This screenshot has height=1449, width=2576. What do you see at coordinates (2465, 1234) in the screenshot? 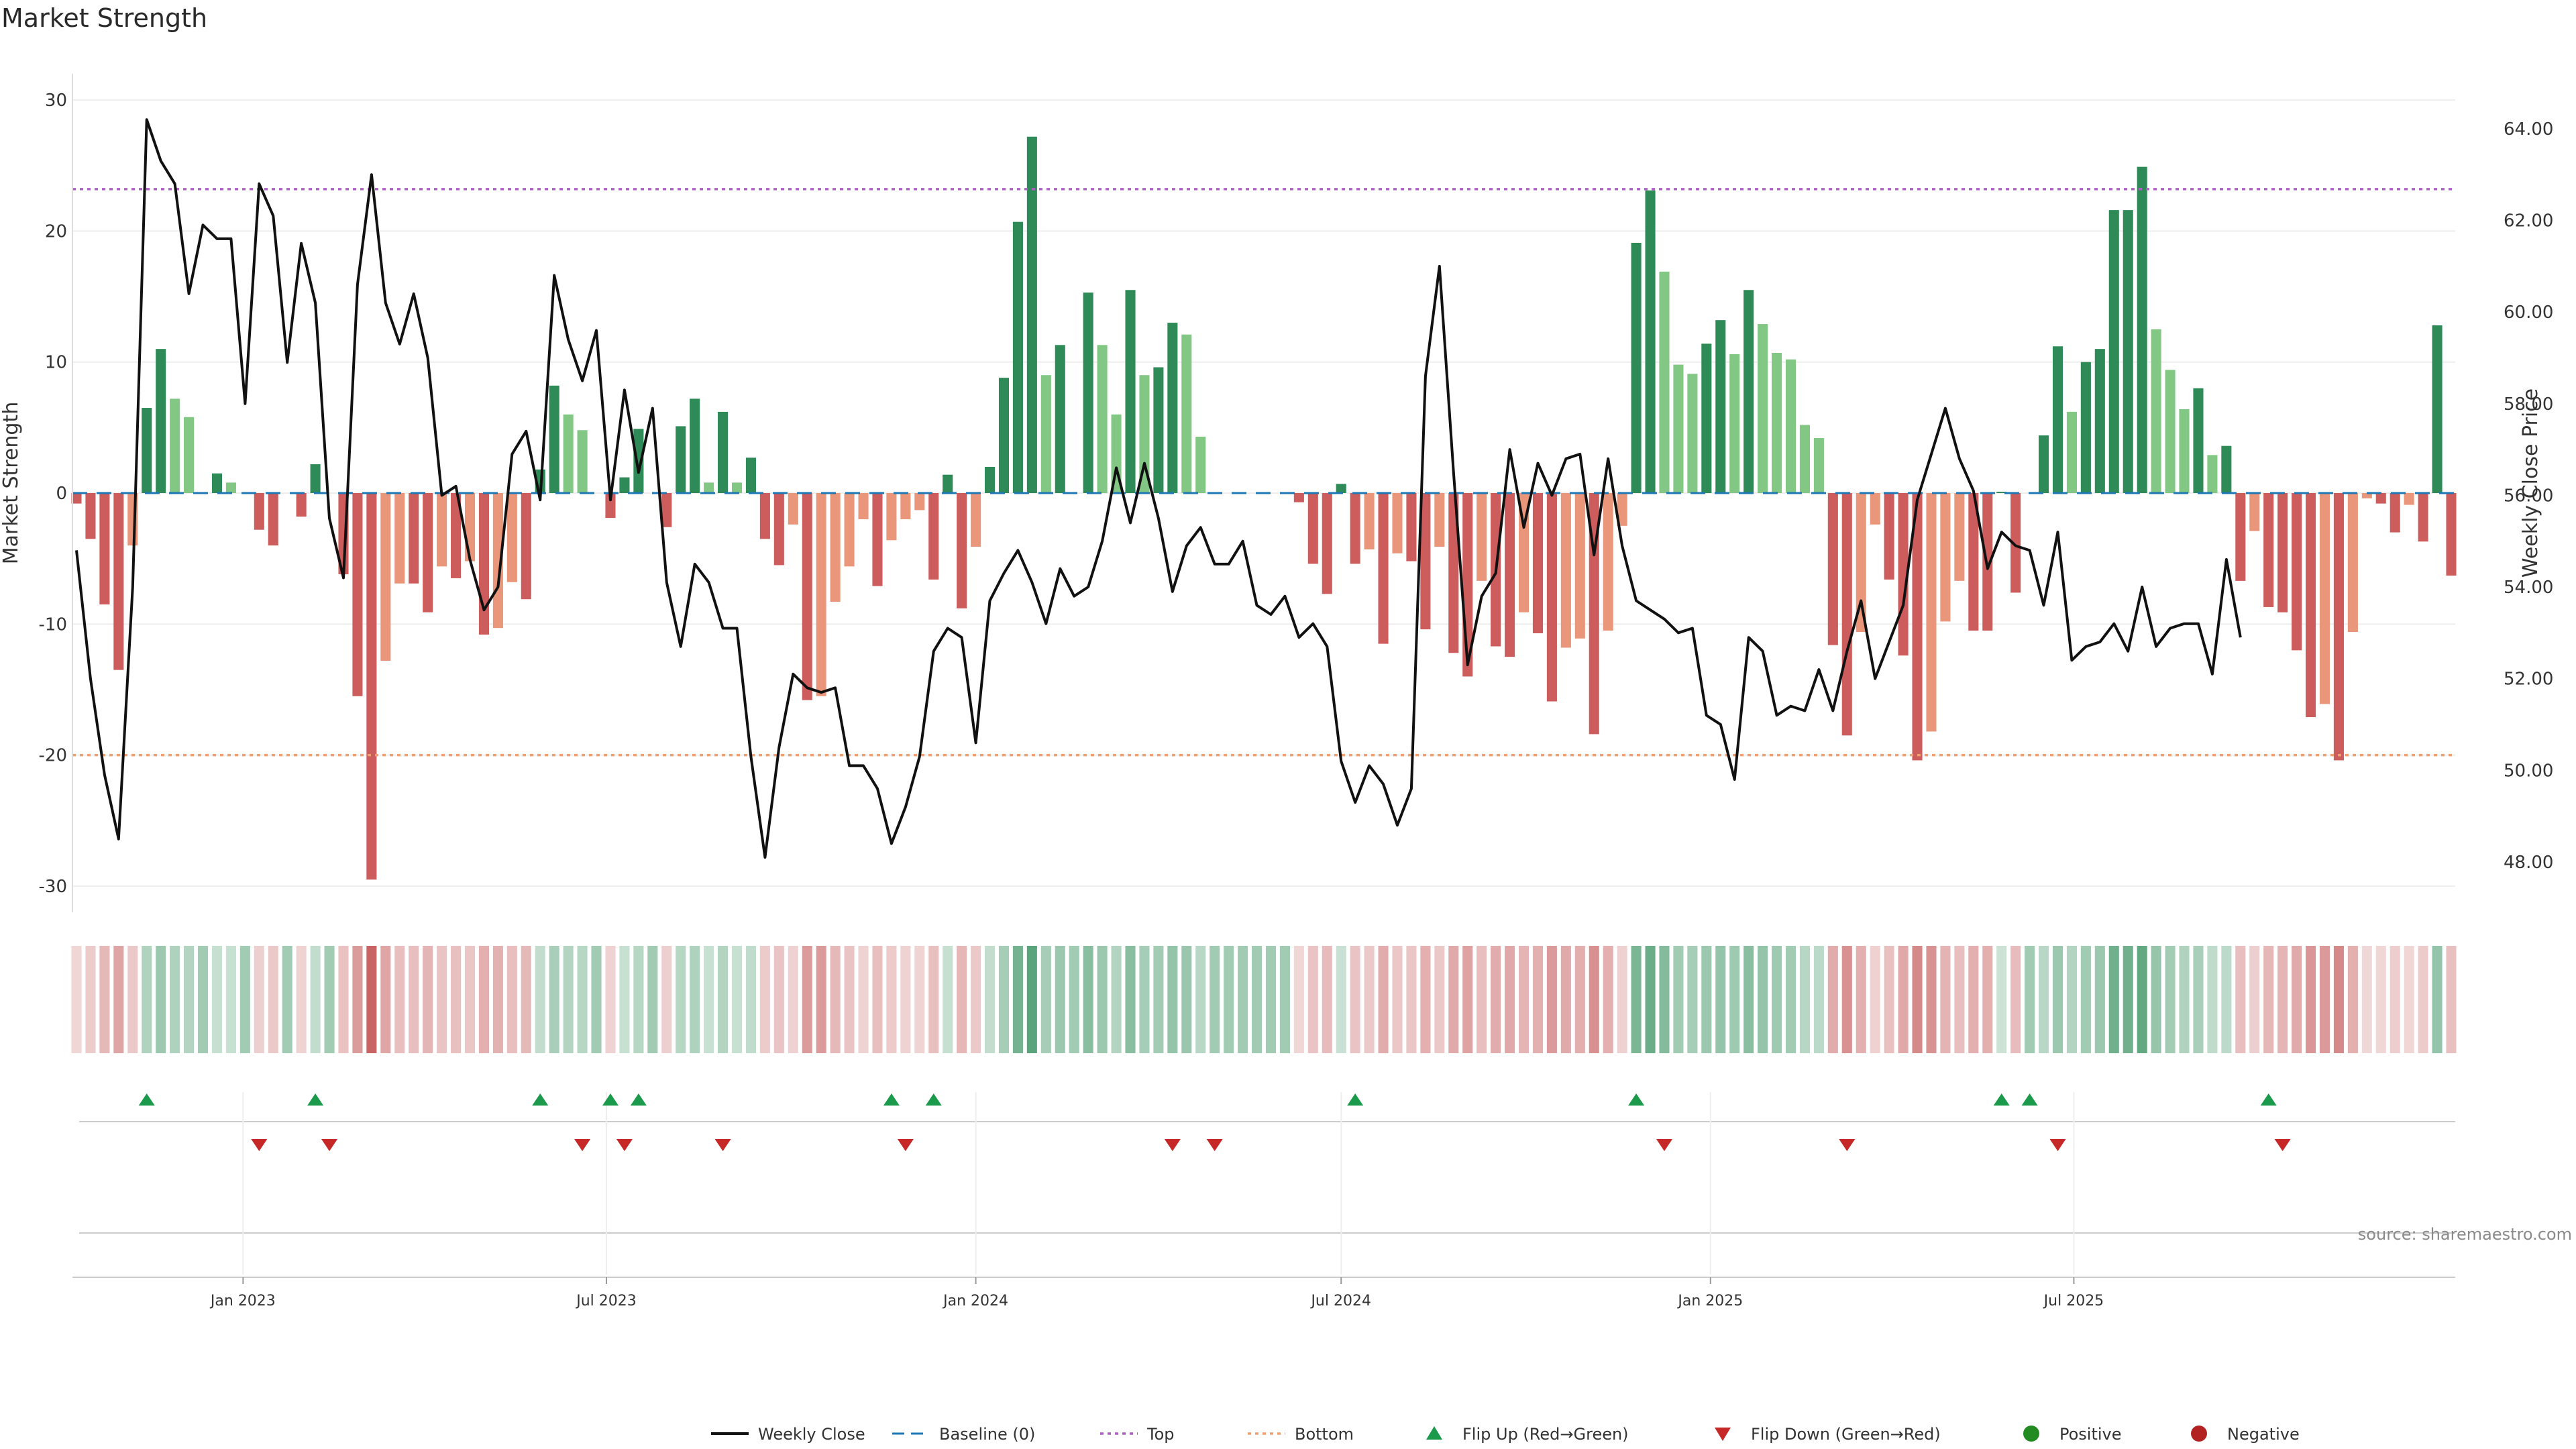
I see `source-note: source: sharemaestro.com` at bounding box center [2465, 1234].